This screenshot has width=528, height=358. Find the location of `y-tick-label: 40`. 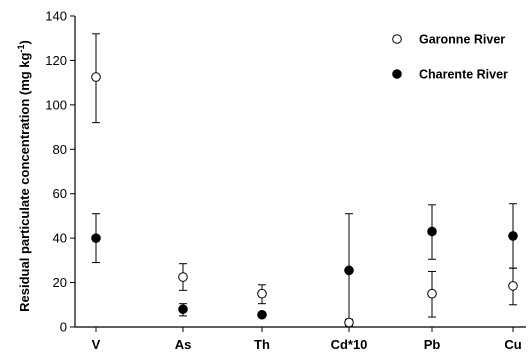

y-tick-label: 40 is located at coordinates (60, 238).